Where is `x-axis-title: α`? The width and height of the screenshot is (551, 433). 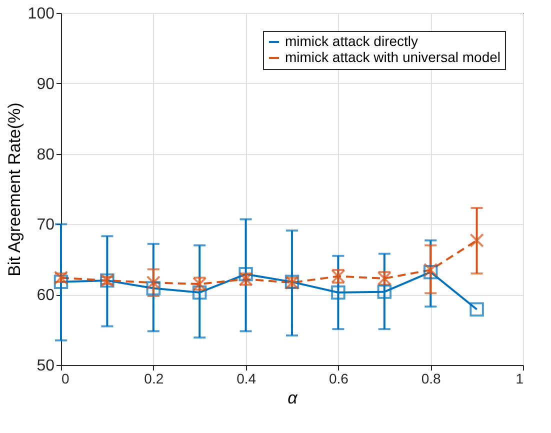
x-axis-title: α is located at coordinates (293, 398).